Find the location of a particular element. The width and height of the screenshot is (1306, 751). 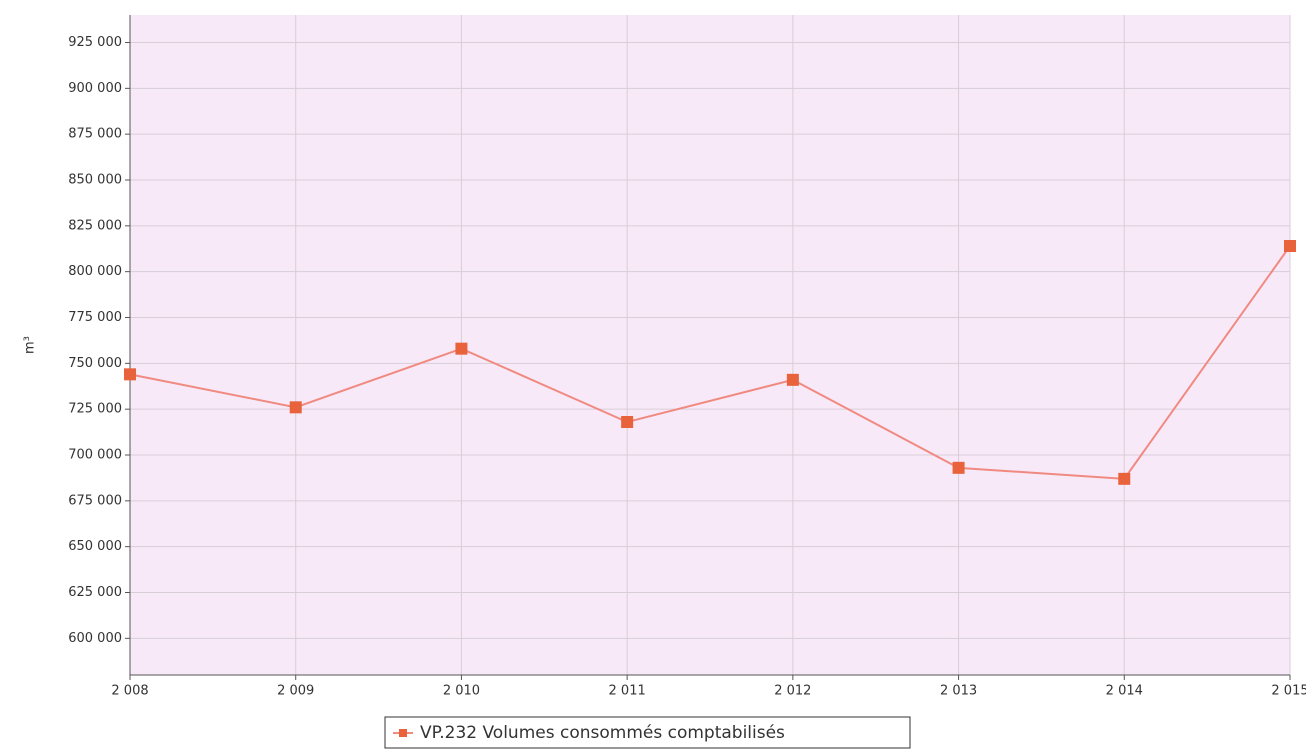

y-tick-label: 650 000 is located at coordinates (95, 546).